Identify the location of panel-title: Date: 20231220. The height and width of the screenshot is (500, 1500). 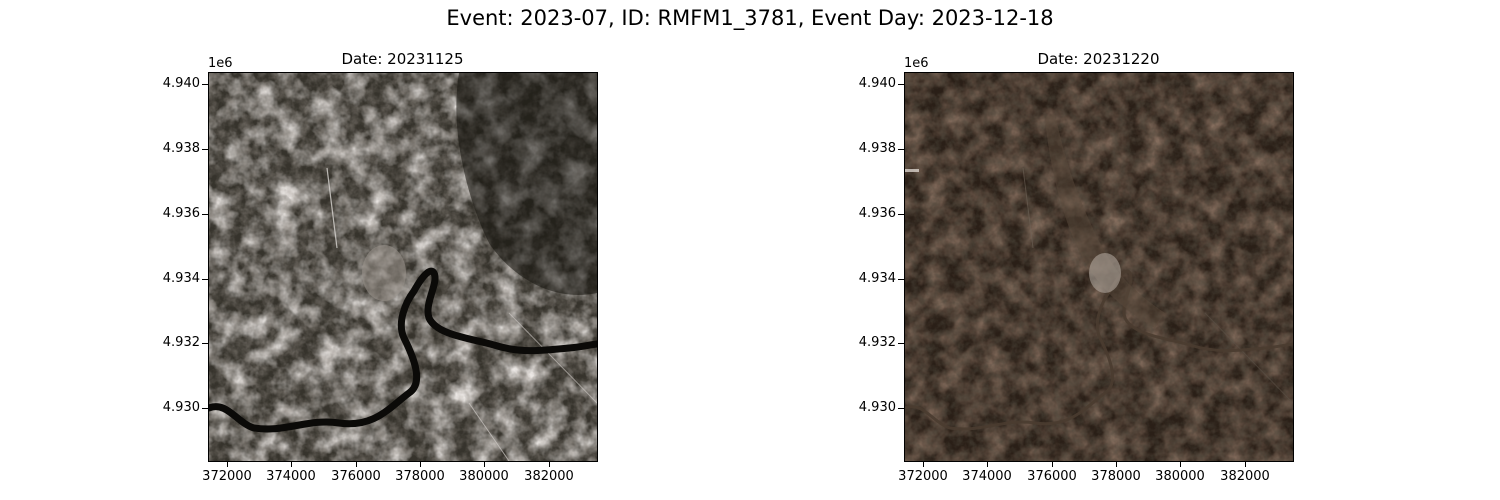
(1098, 59).